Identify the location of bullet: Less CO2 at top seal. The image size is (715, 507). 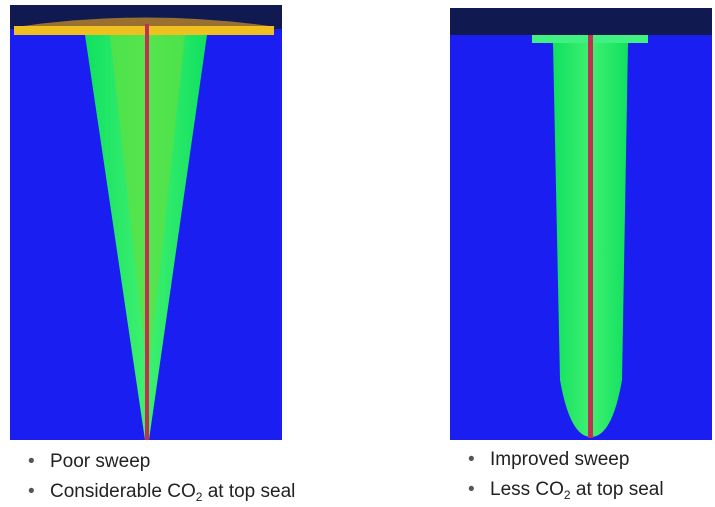
(566, 490).